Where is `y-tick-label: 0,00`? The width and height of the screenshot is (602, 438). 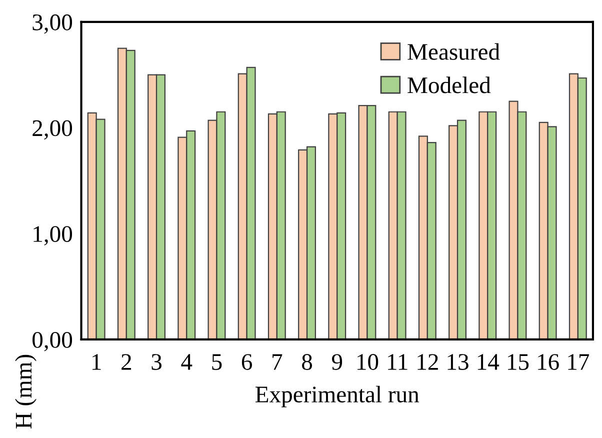 y-tick-label: 0,00 is located at coordinates (52, 342).